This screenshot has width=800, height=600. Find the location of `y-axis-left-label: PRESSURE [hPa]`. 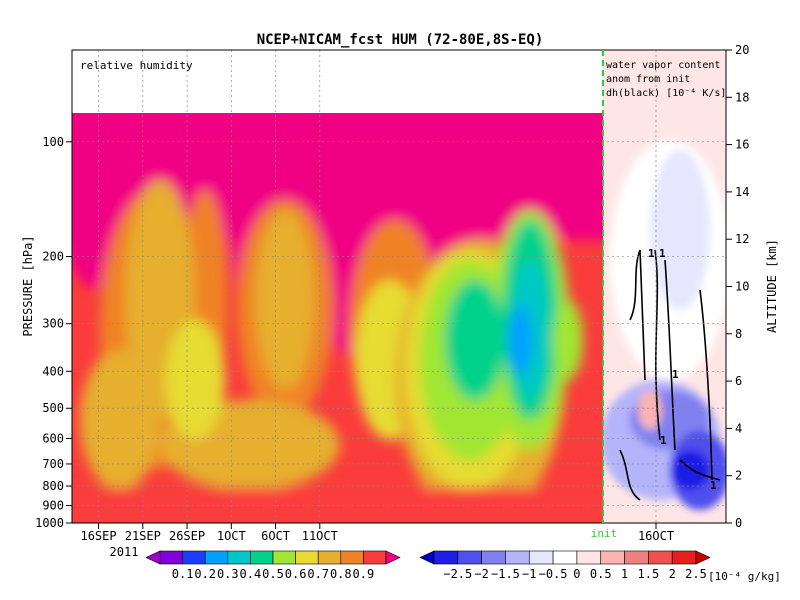

y-axis-left-label: PRESSURE [hPa] is located at coordinates (28, 285).